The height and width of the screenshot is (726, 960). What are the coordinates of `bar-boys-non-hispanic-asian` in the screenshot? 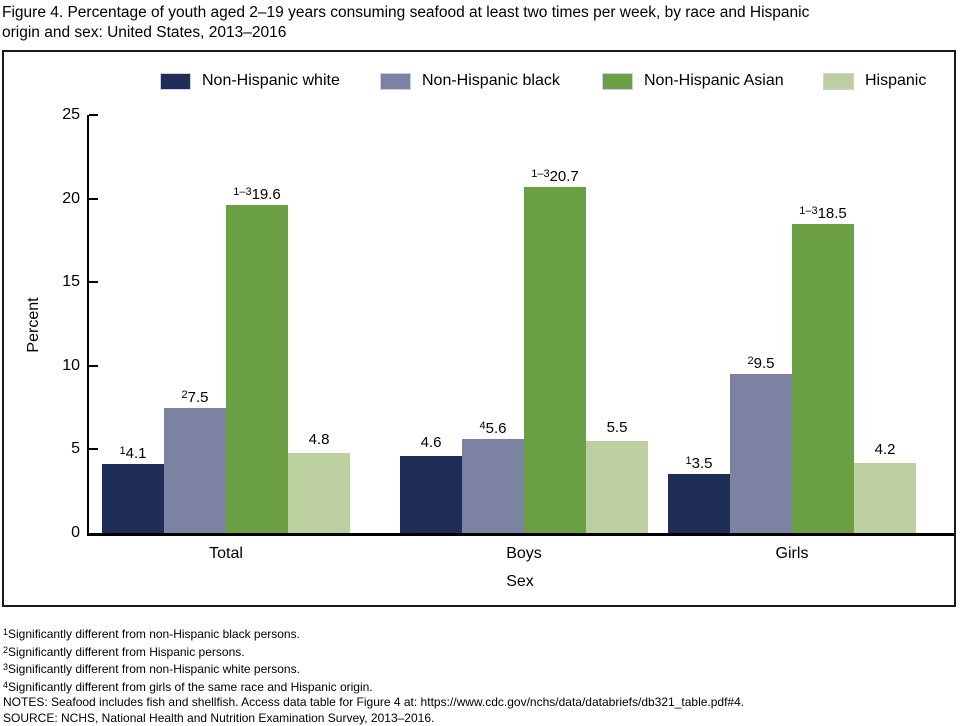 It's located at (555, 360).